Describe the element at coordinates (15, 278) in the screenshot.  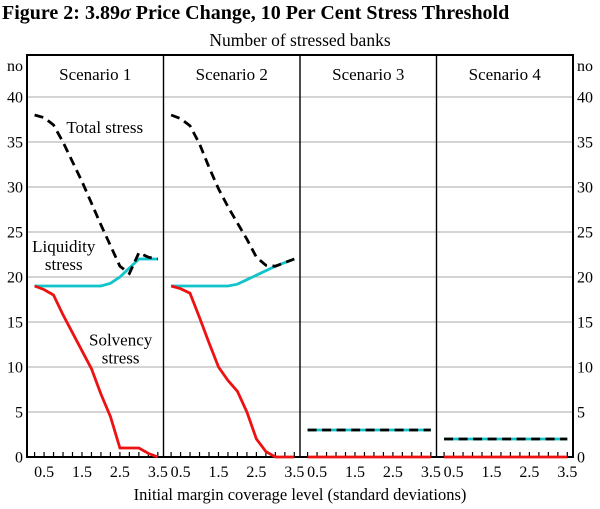
I see `y-tick-label-left: 20` at that location.